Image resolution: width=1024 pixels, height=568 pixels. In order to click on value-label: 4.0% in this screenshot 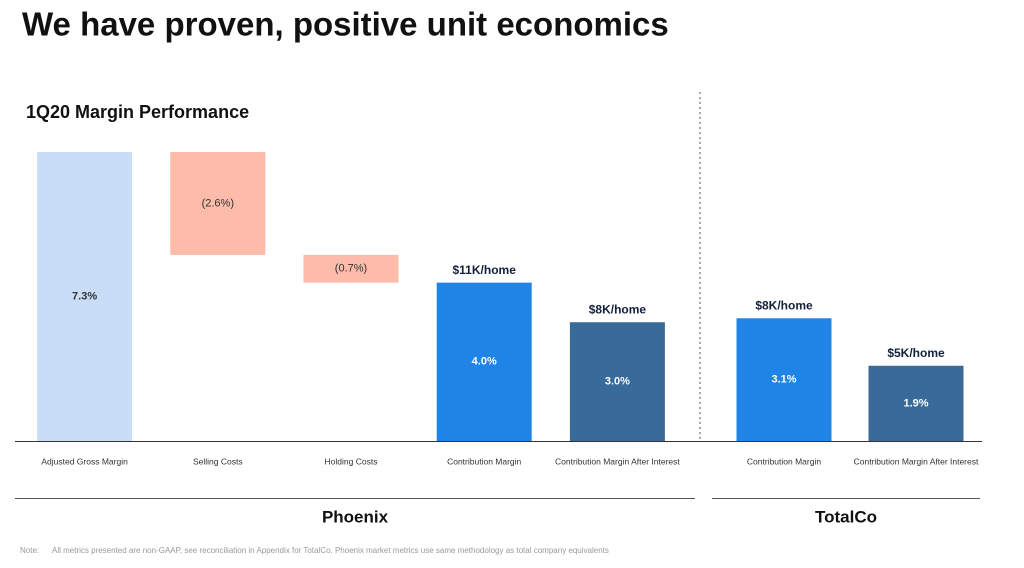, I will do `click(484, 362)`.